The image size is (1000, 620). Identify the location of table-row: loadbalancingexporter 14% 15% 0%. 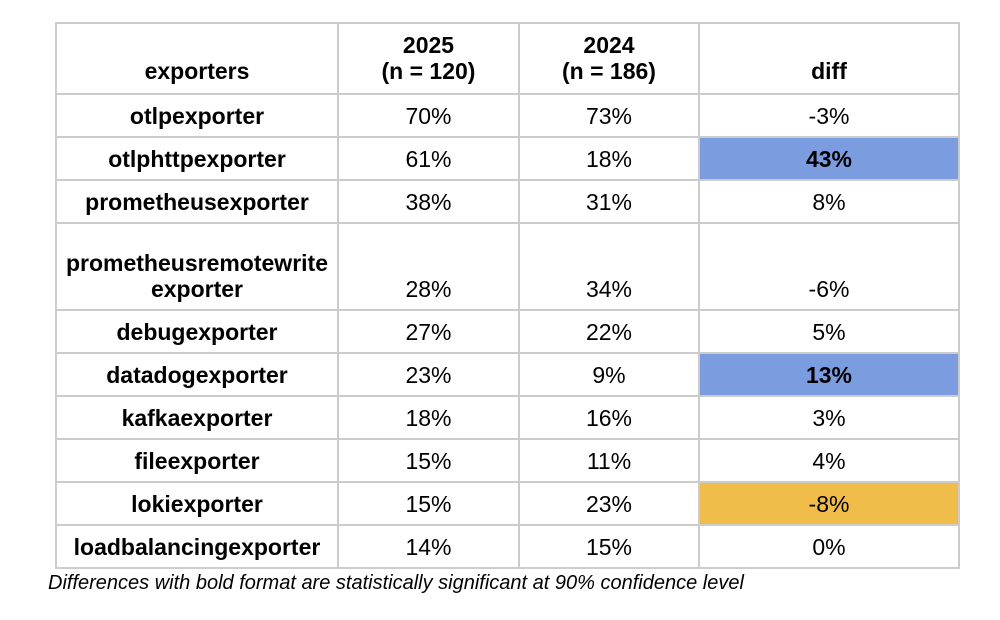
(507, 546).